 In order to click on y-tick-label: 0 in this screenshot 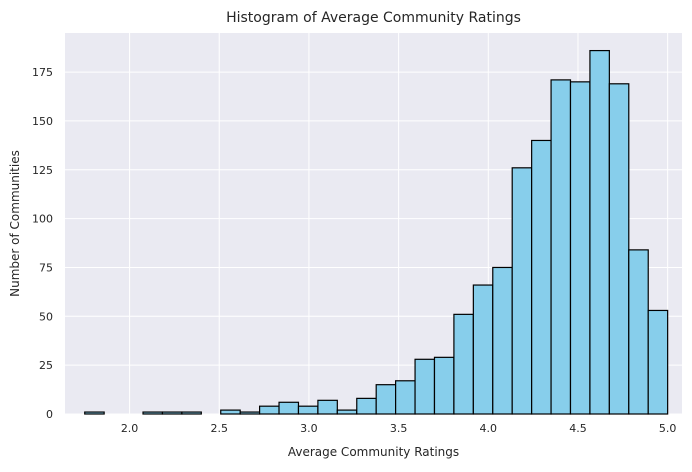, I will do `click(49, 414)`.